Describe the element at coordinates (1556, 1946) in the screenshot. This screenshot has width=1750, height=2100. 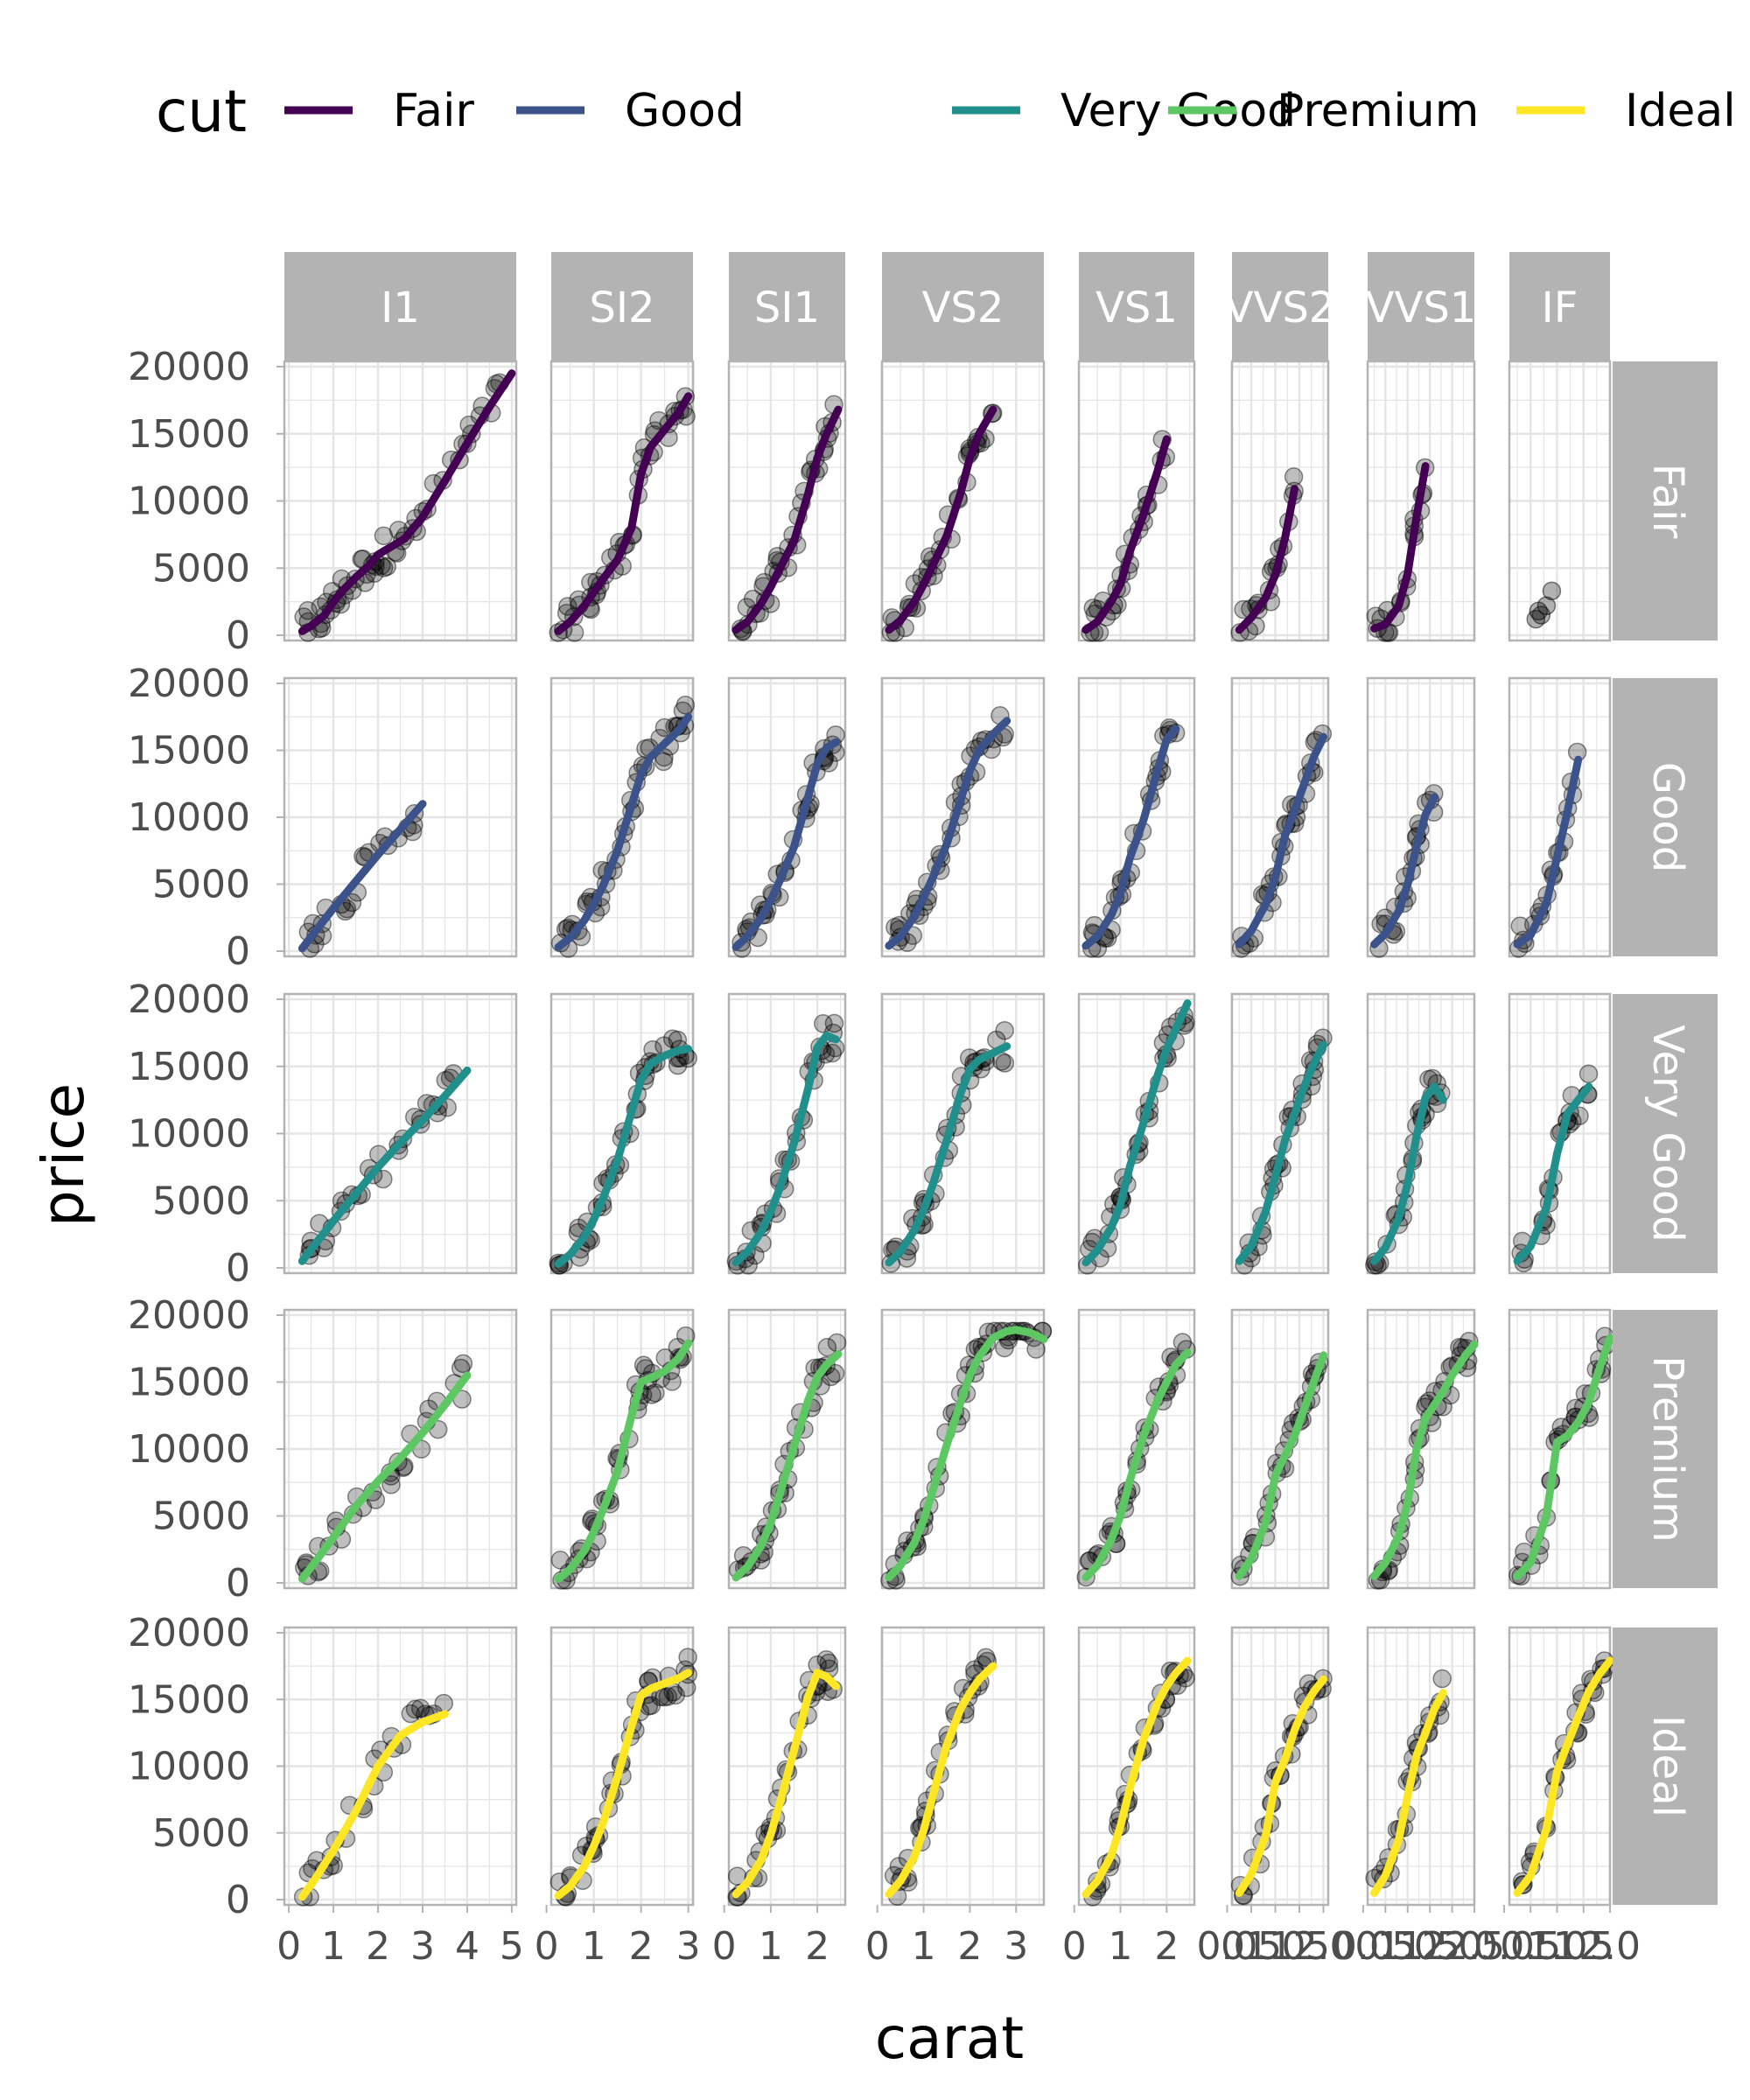
I see `x-tick-label: 1.0` at that location.